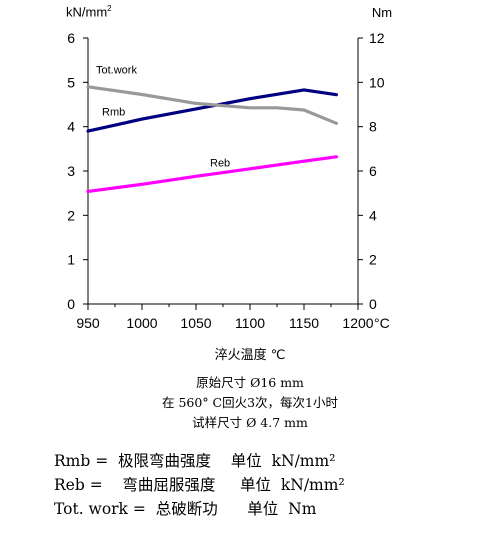  What do you see at coordinates (71, 127) in the screenshot?
I see `y-left-tick-label: 4` at bounding box center [71, 127].